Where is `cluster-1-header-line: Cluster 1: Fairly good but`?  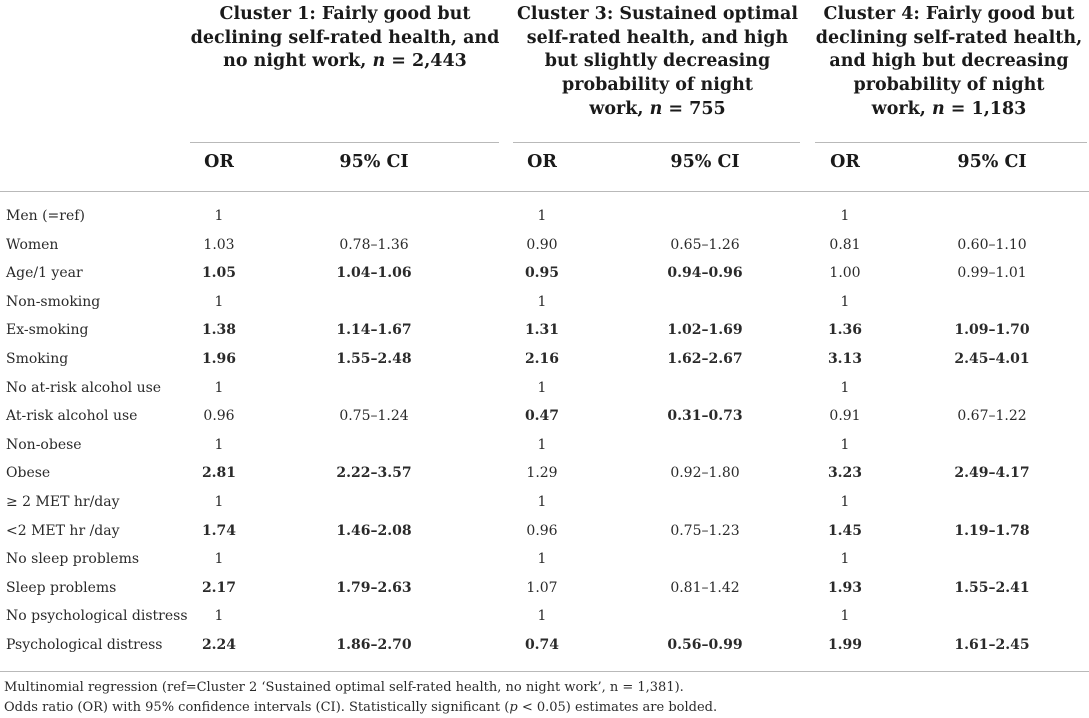 cluster-1-header-line: Cluster 1: Fairly good but is located at coordinates (345, 14).